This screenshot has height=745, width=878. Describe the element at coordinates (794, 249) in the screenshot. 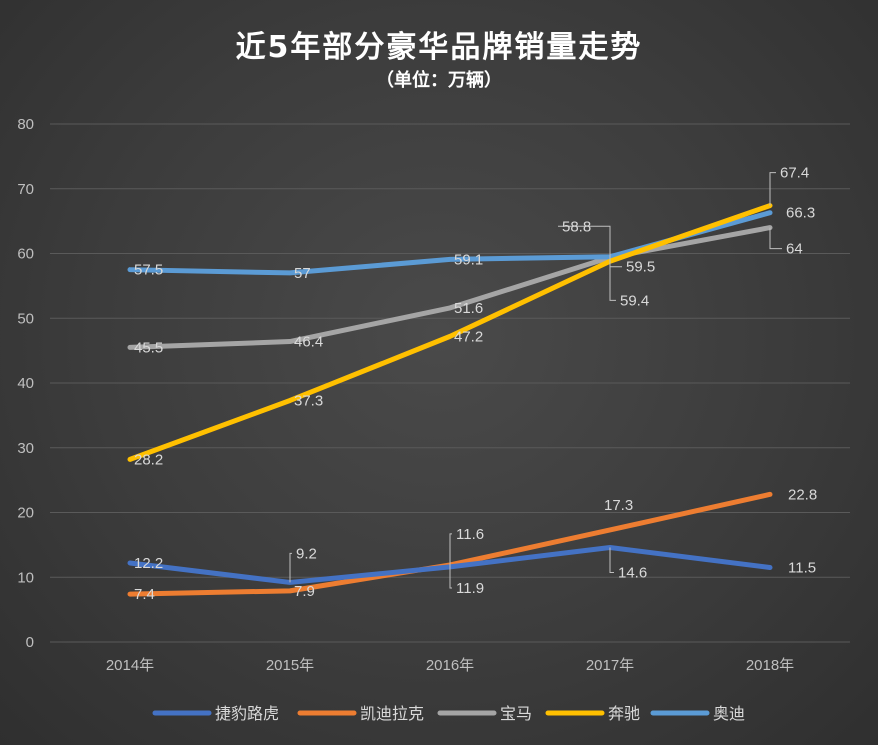

I see `data-label: 64` at that location.